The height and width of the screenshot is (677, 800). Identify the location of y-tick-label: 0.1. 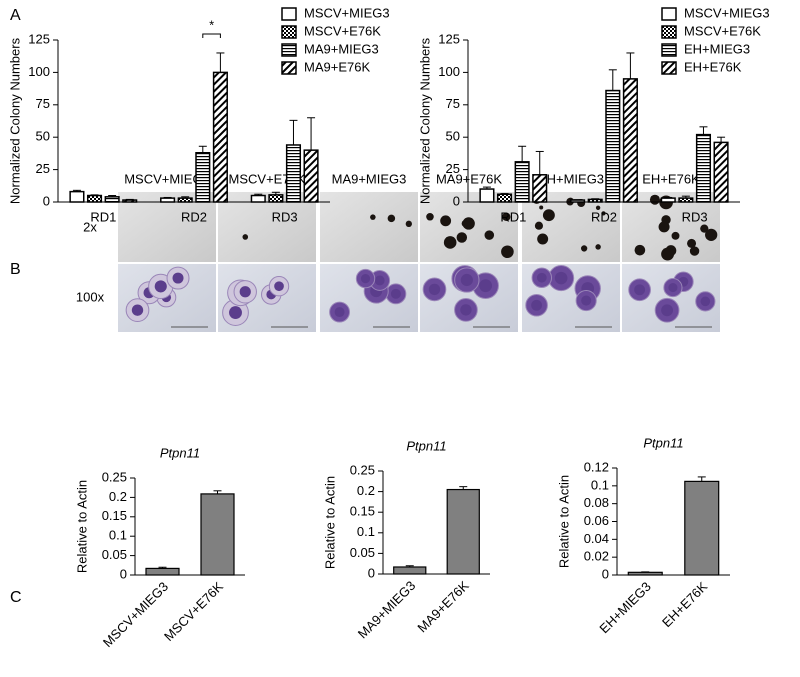
(366, 531).